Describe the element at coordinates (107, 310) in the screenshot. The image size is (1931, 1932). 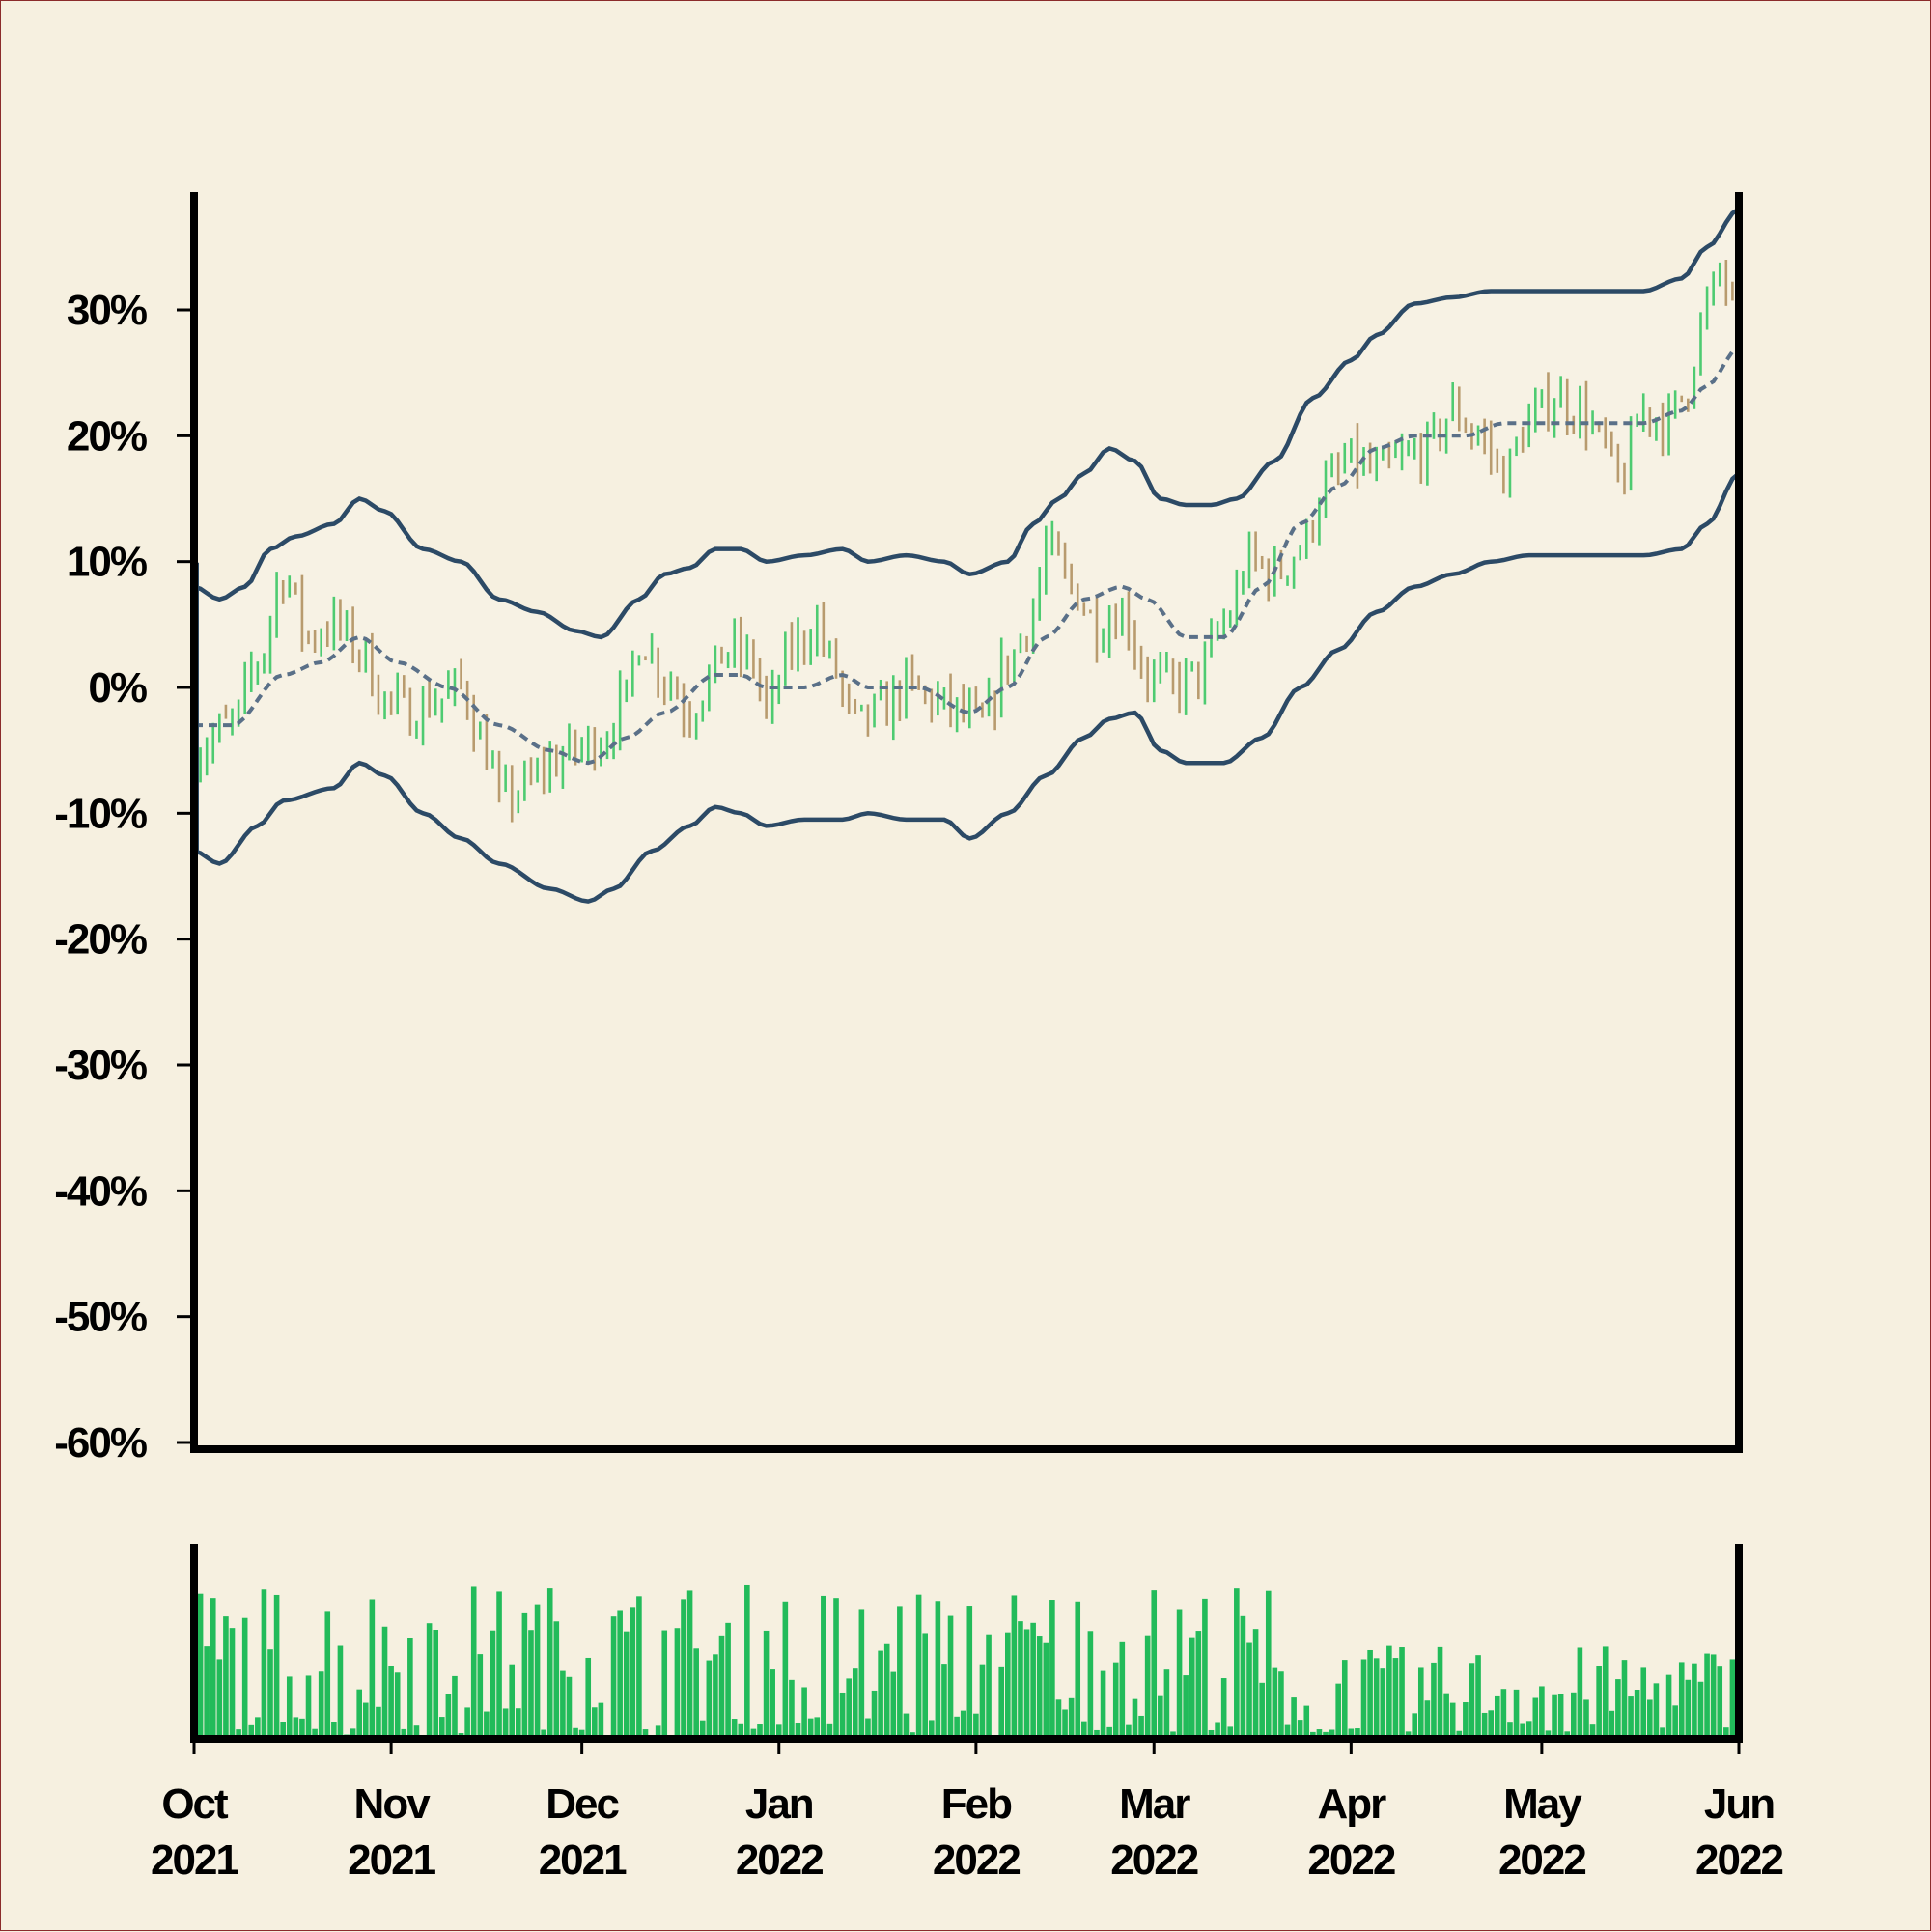
I see `y-tick-label: 30%` at that location.